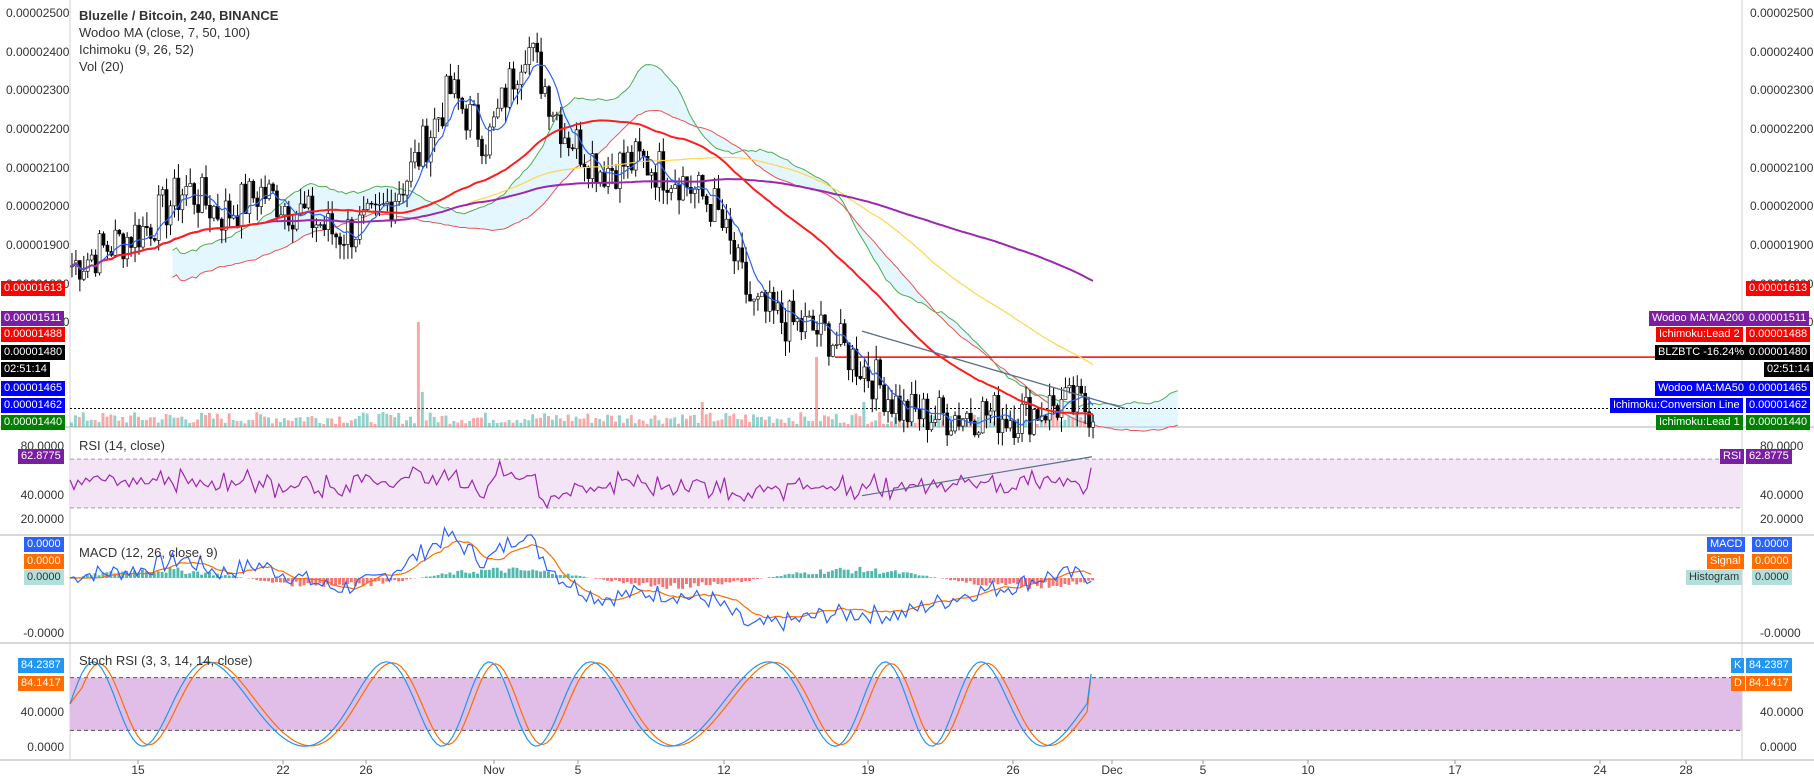 Image resolution: width=1814 pixels, height=779 pixels. Describe the element at coordinates (1782, 245) in the screenshot. I see `price-axis-label-right: 0.00001900` at that location.